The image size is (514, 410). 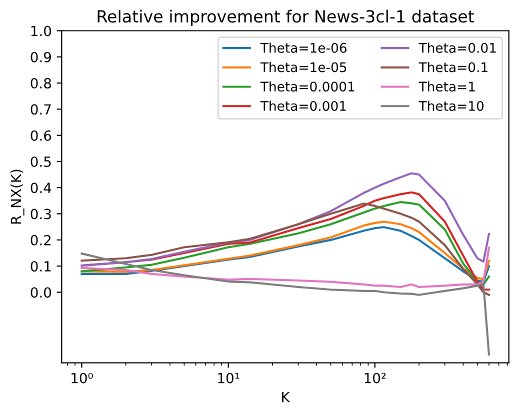 What do you see at coordinates (41, 135) in the screenshot?
I see `y-tick-label: 0.6` at bounding box center [41, 135].